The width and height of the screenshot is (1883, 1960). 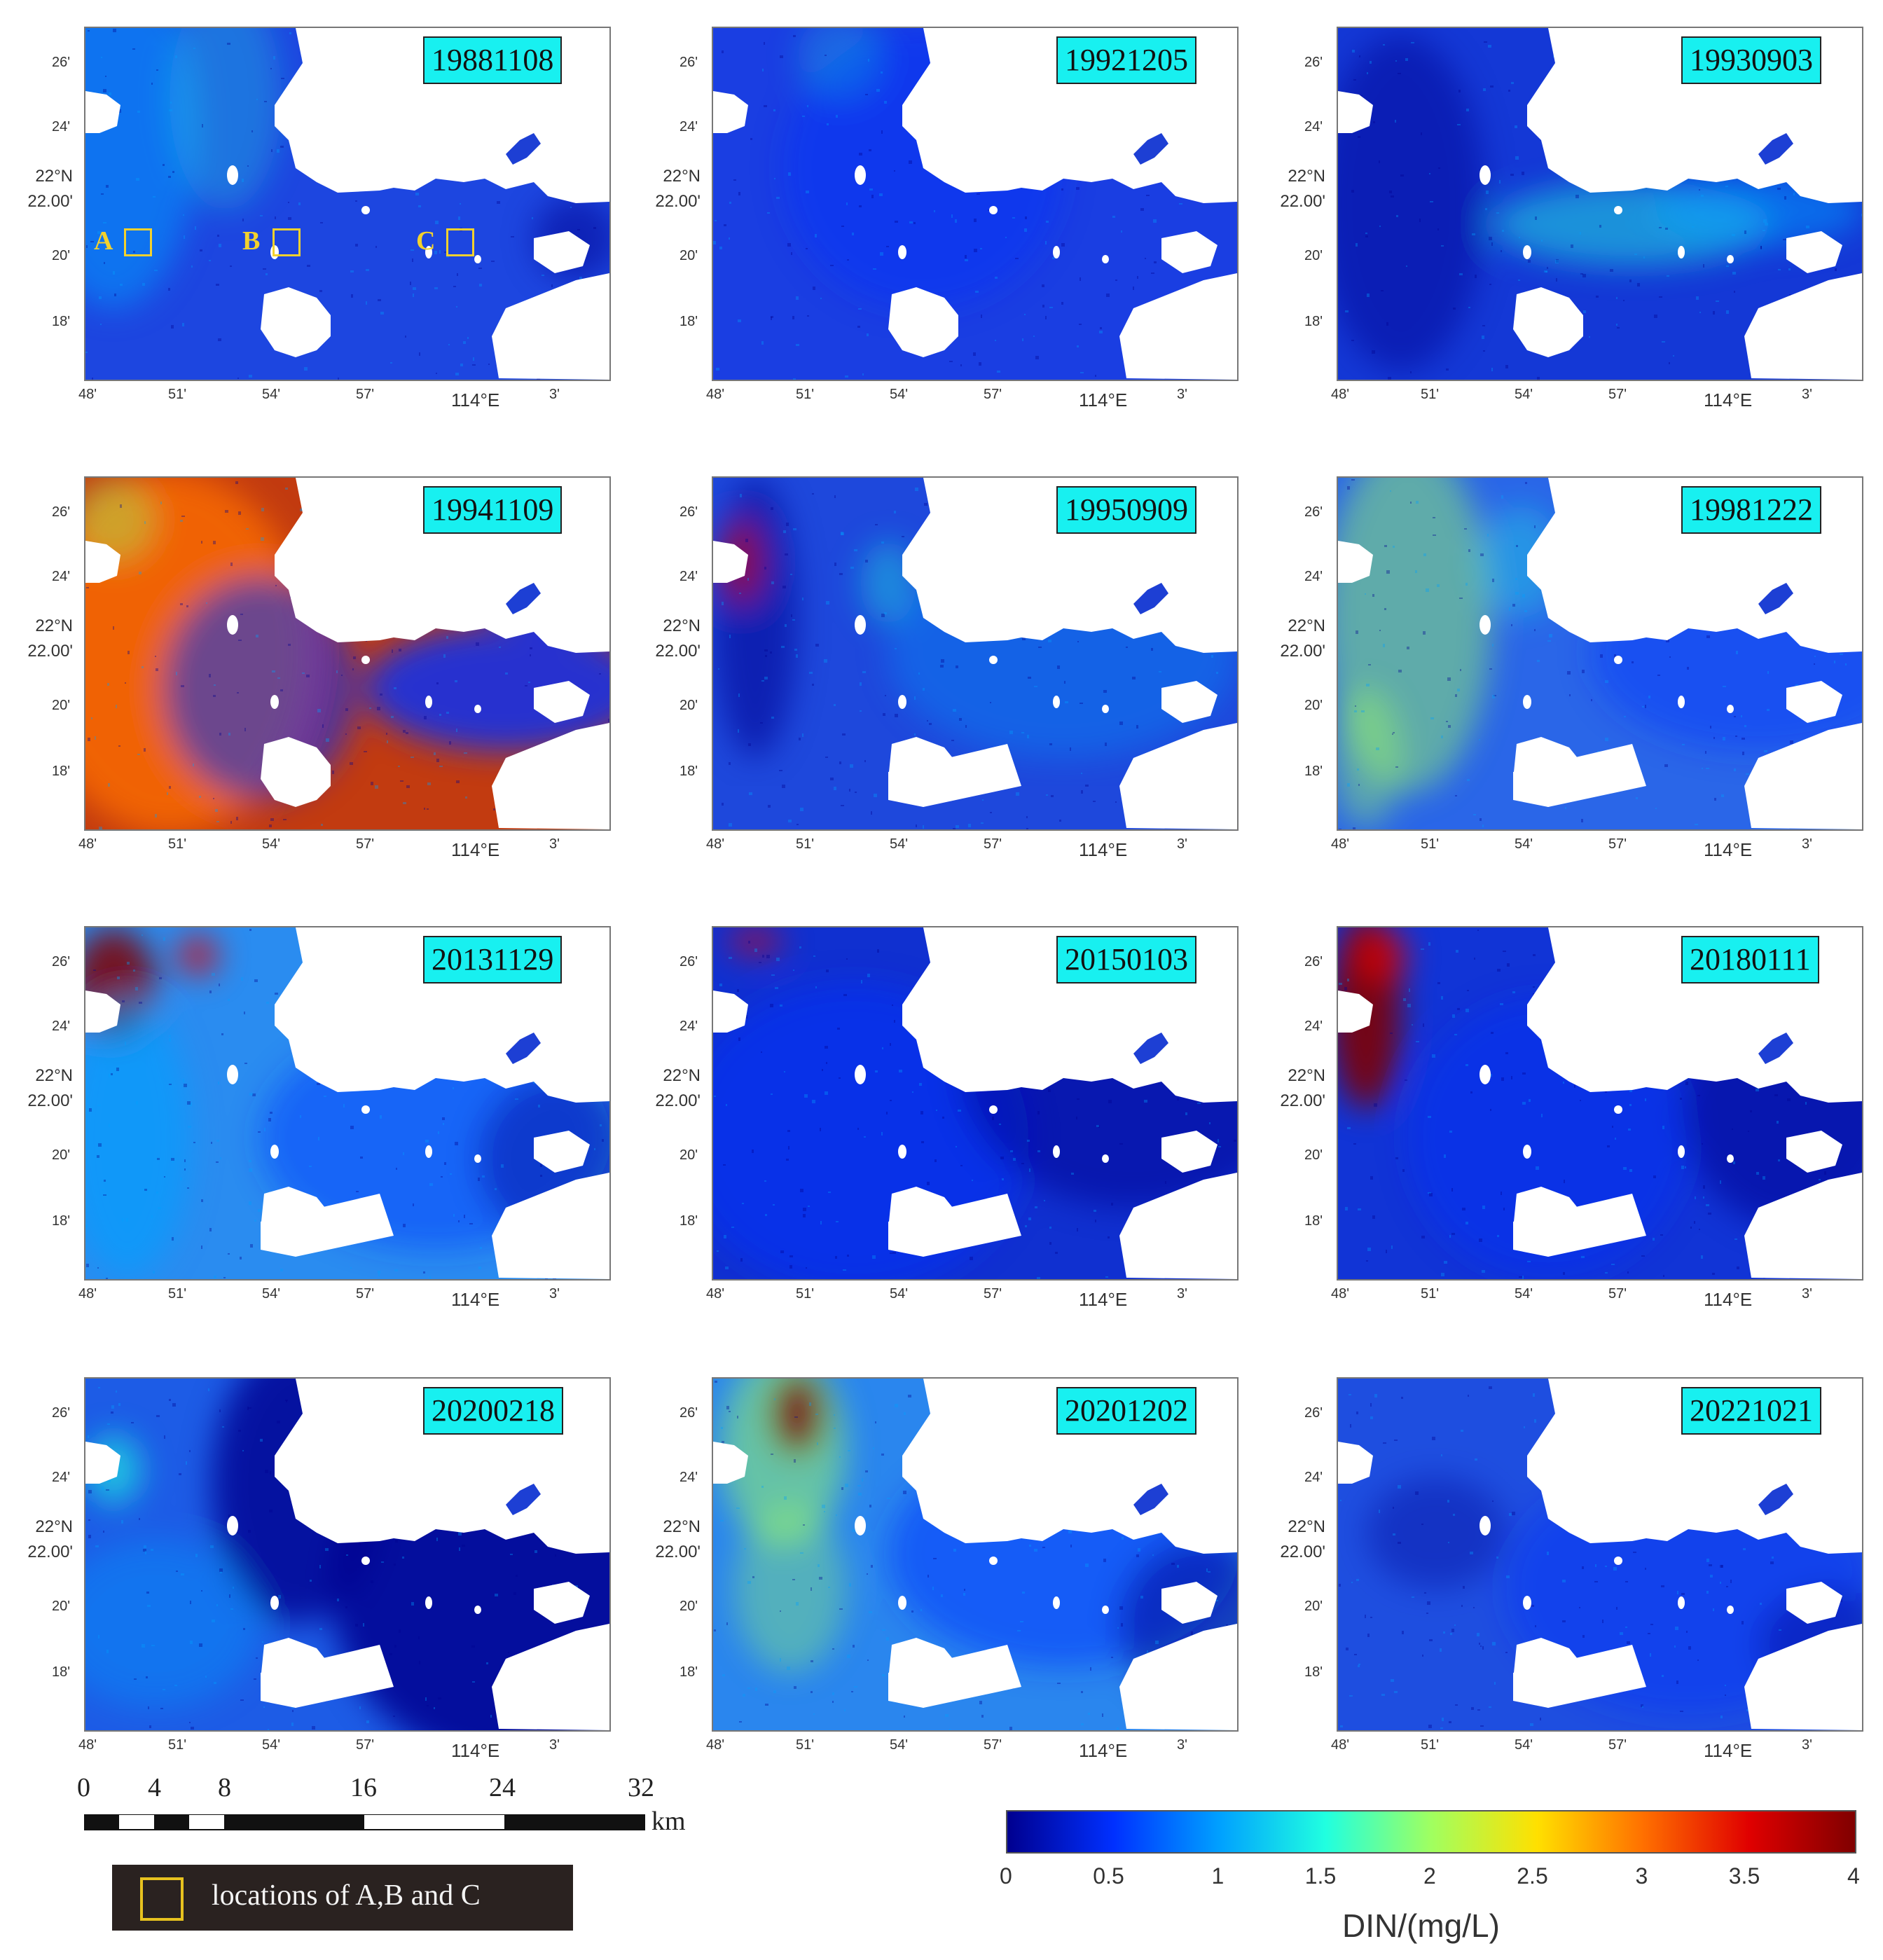 I want to click on scalebar-unit: km, so click(x=668, y=1821).